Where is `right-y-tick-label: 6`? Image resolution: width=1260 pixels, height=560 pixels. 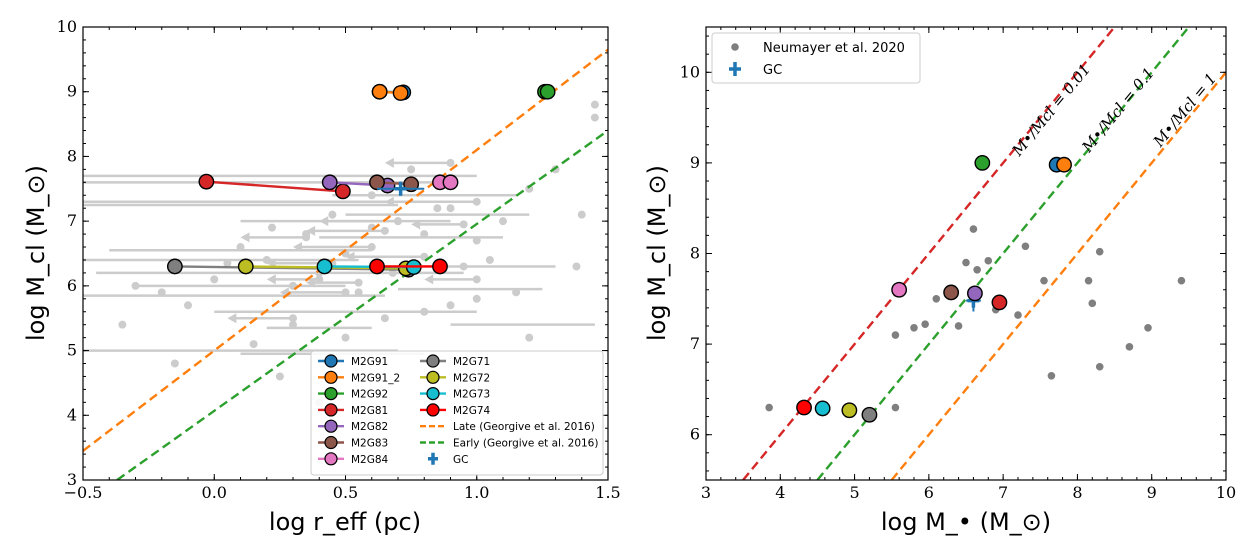
right-y-tick-label: 6 is located at coordinates (695, 434).